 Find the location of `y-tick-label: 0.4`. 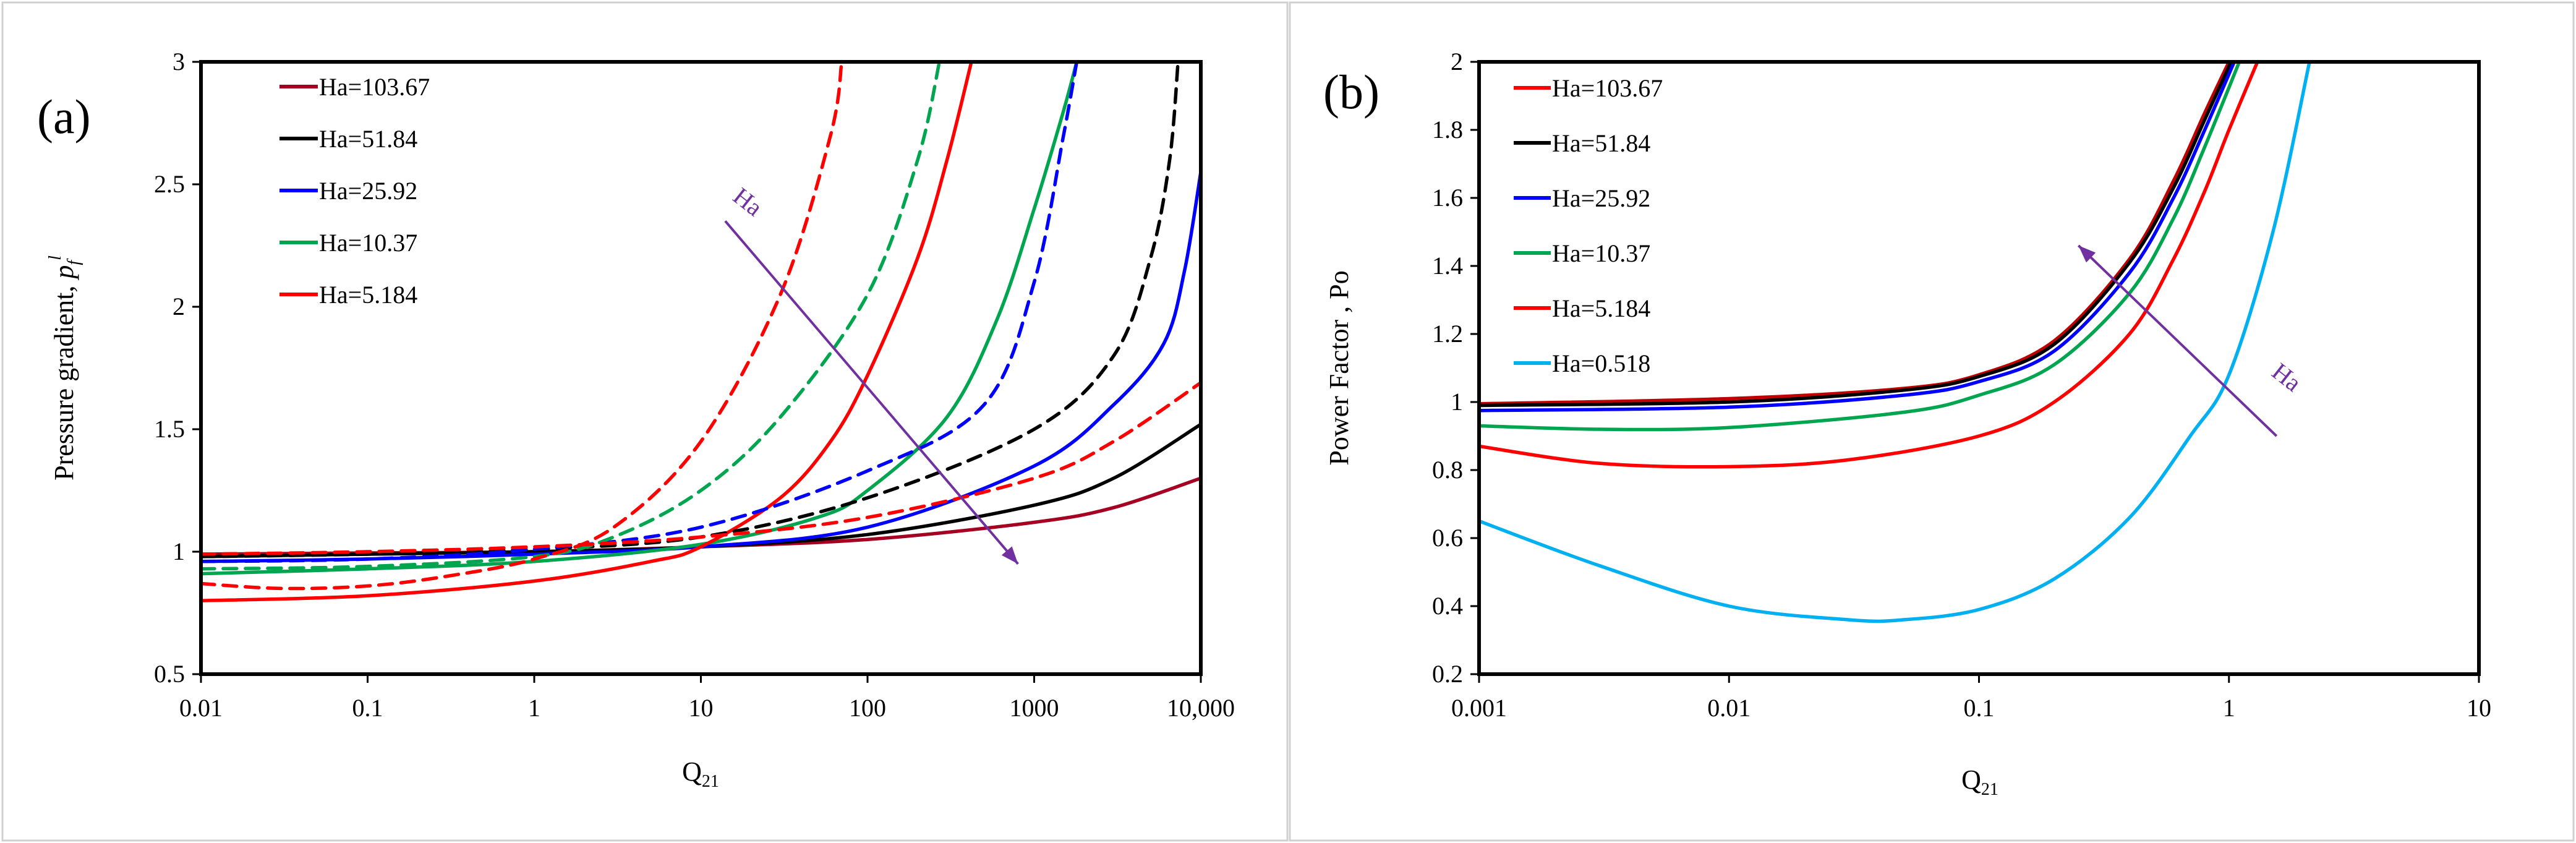

y-tick-label: 0.4 is located at coordinates (1447, 606).